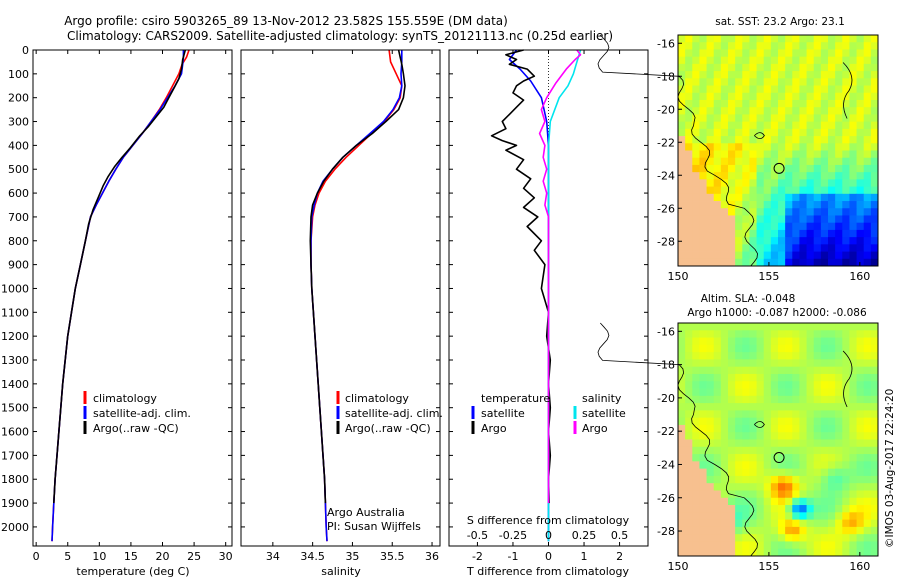 Image resolution: width=900 pixels, height=580 pixels. I want to click on legend-label-satellite: satellite-adj. clim., so click(394, 413).